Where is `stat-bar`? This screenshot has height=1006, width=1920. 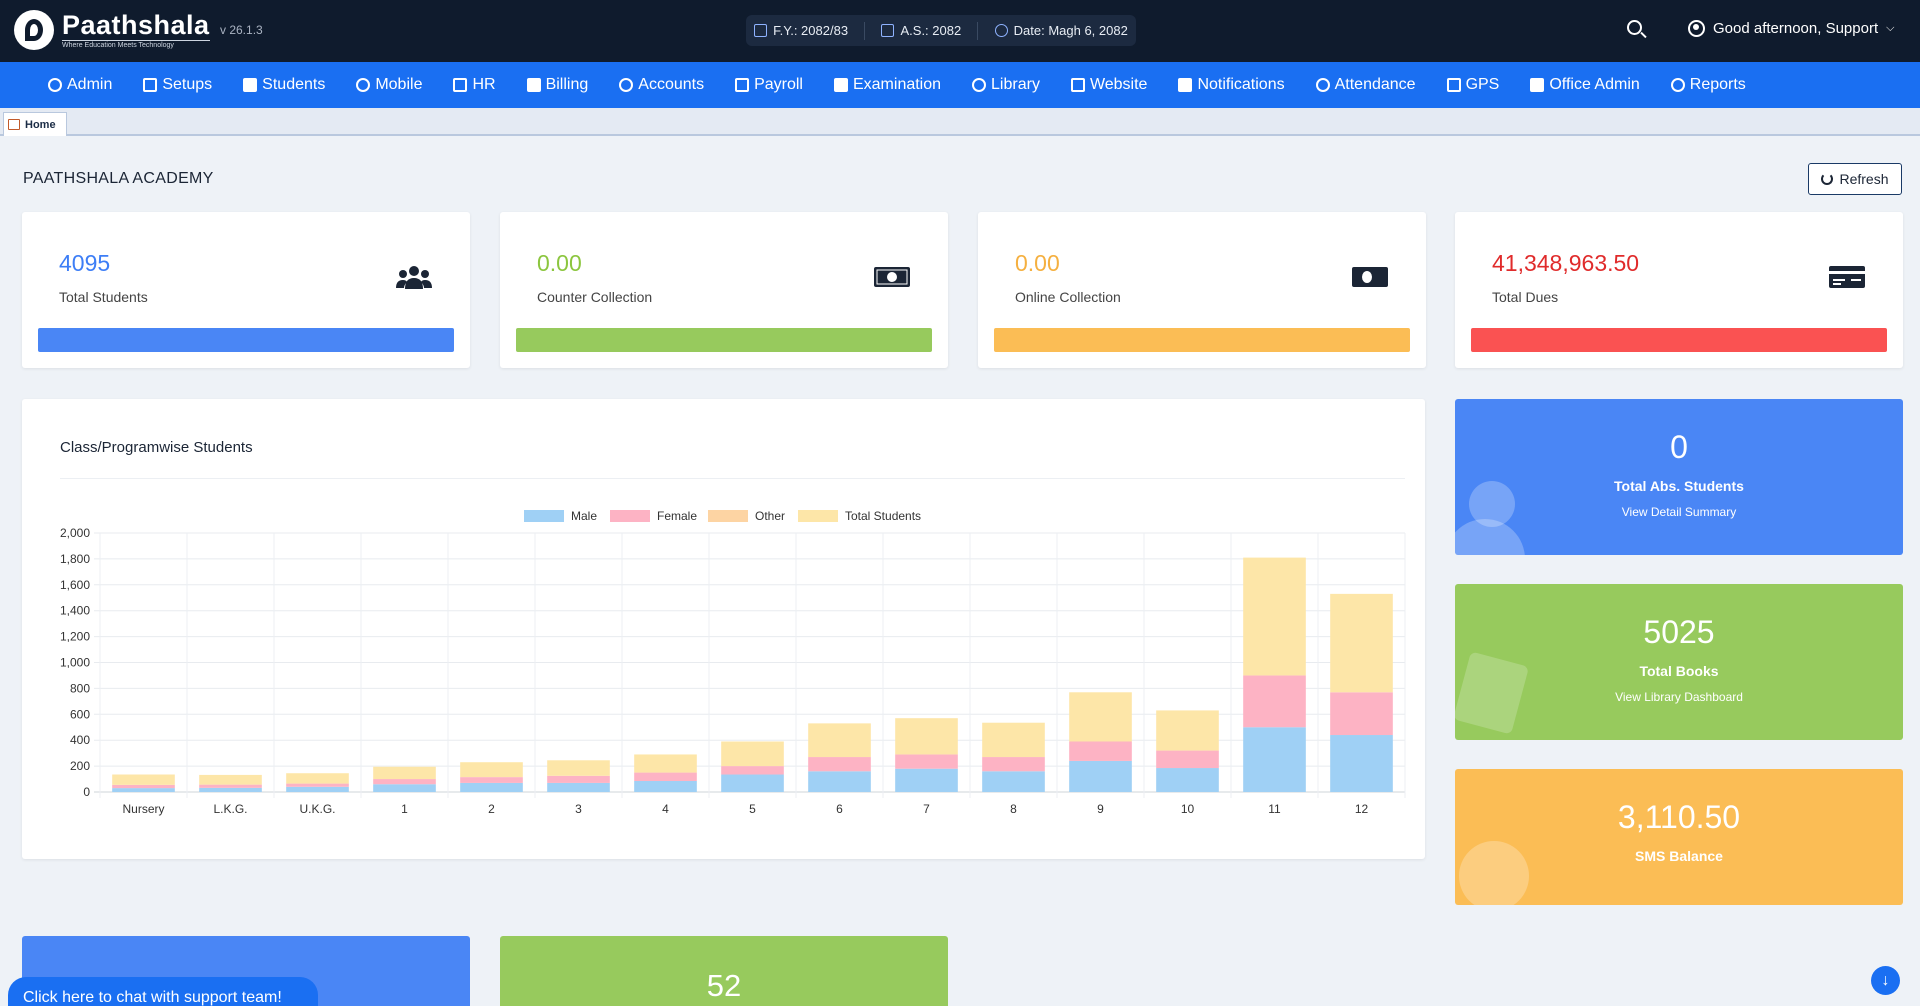 stat-bar is located at coordinates (1202, 340).